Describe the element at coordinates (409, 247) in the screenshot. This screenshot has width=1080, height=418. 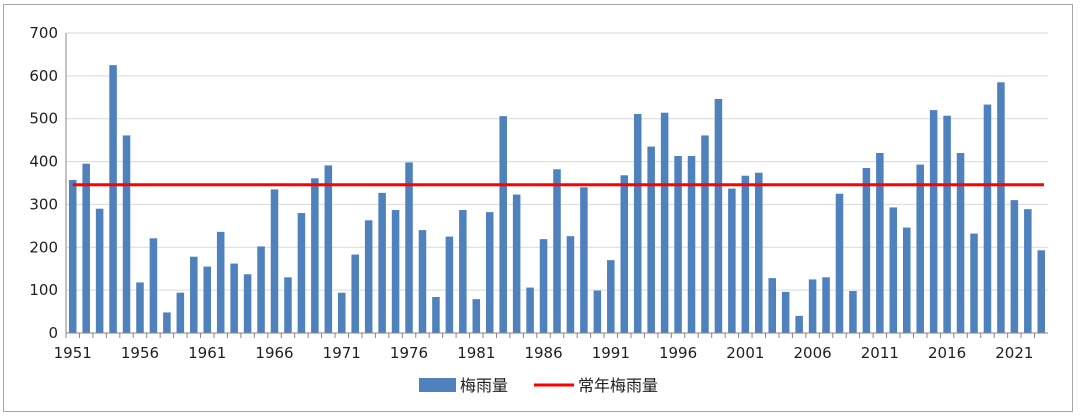
I see `bar-1976` at that location.